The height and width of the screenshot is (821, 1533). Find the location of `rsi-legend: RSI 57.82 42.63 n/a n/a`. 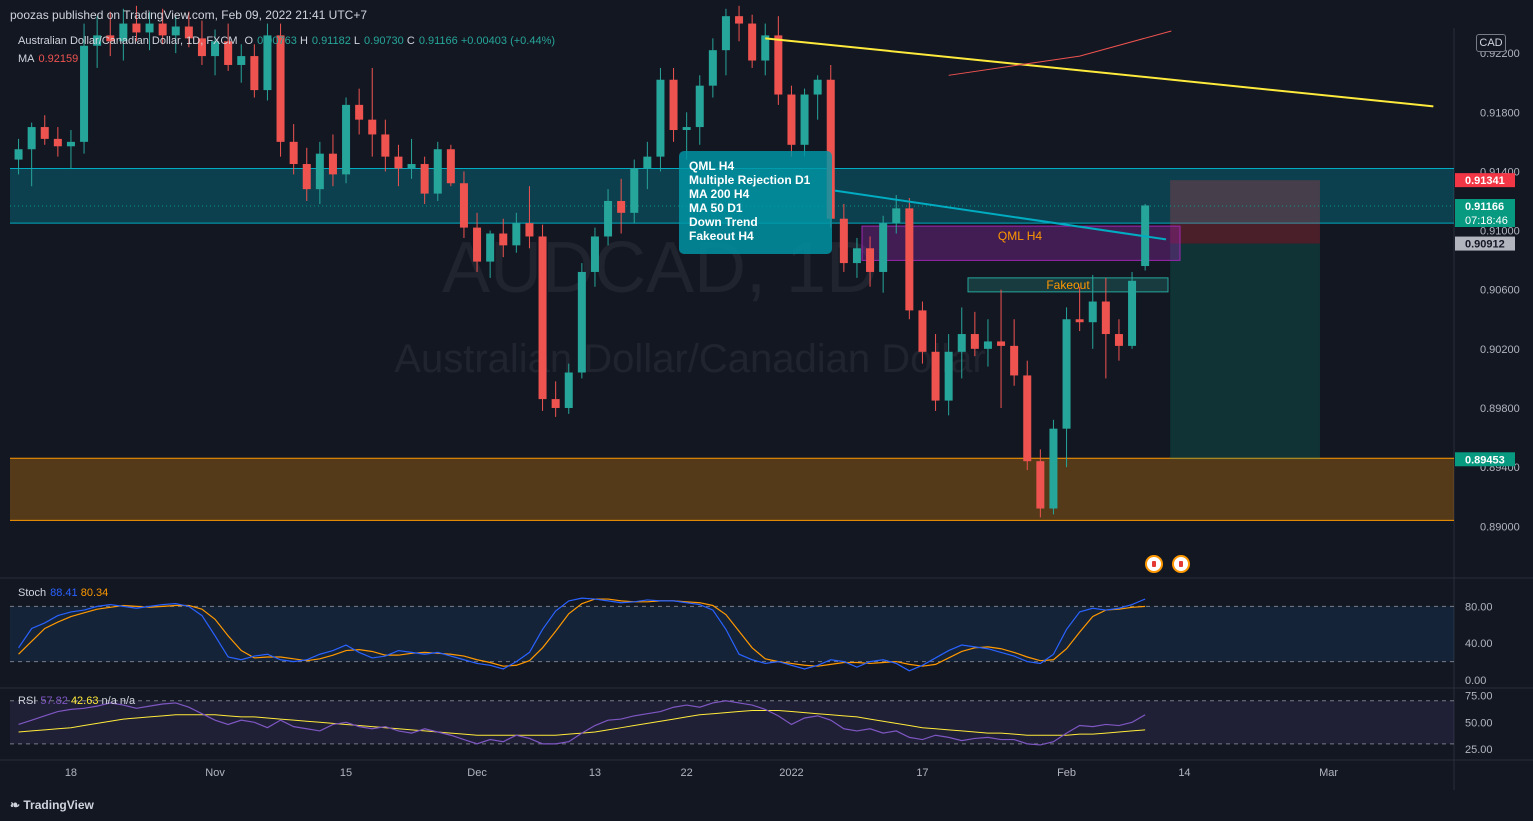

rsi-legend: RSI 57.82 42.63 n/a n/a is located at coordinates (78, 701).